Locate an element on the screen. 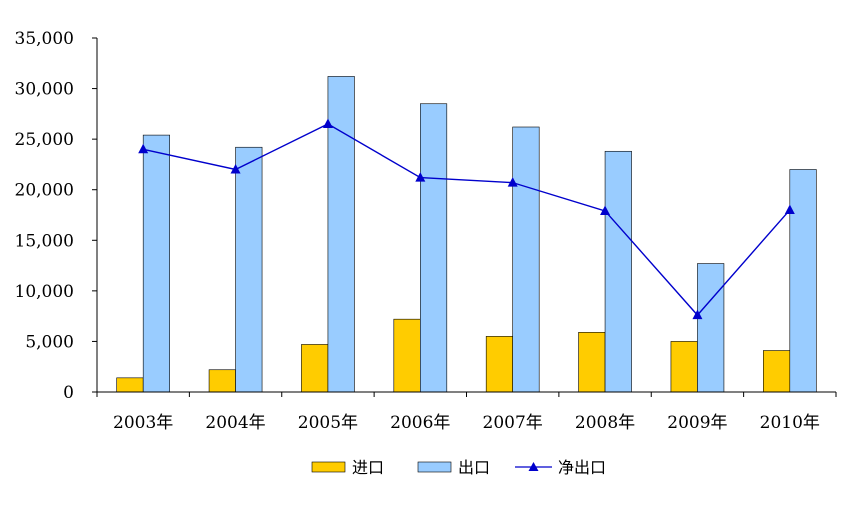 The image size is (856, 509). y-tick-label: 35,000 is located at coordinates (44, 39).